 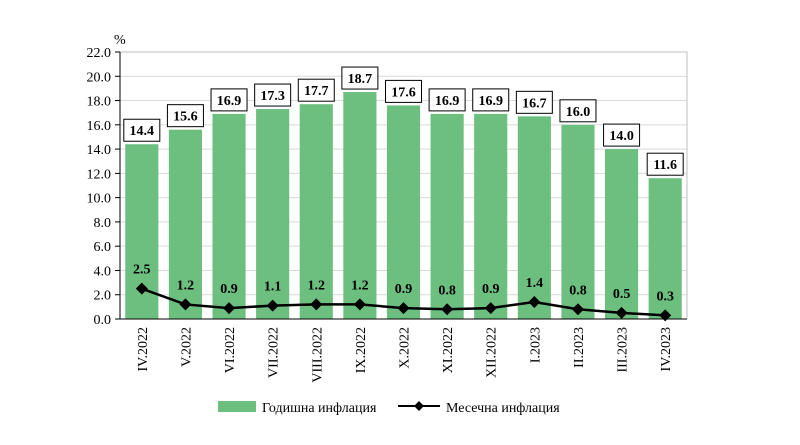 I want to click on line-value-label: 2.5, so click(x=142, y=270).